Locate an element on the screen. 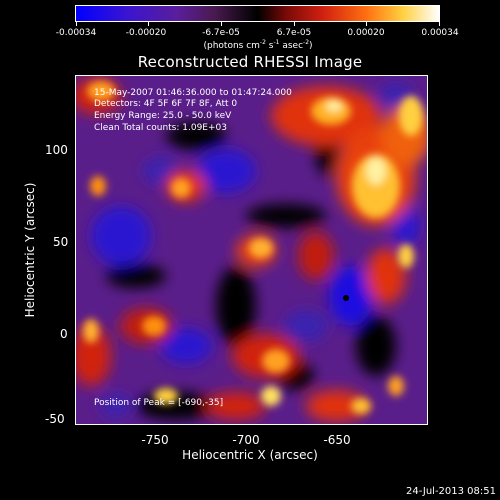 Image resolution: width=500 pixels, height=500 pixels. method-counts-text: Clean Total counts: 1.09E+03 is located at coordinates (160, 128).